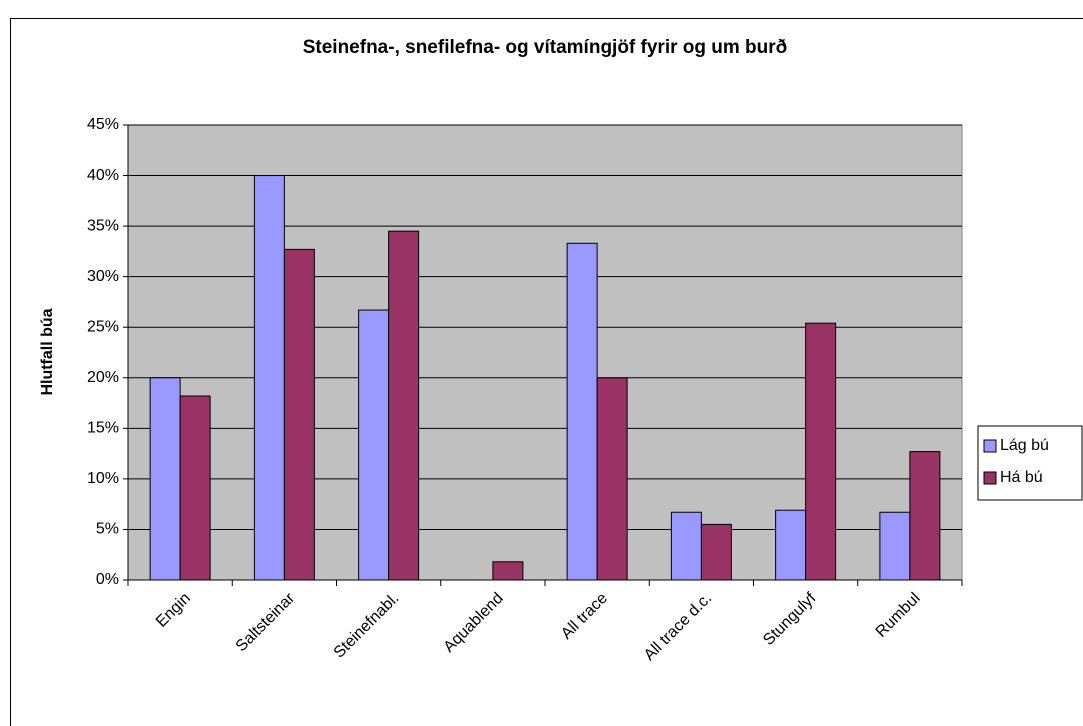 The image size is (1083, 726). I want to click on y-axis-label: Hlutfall búa, so click(47, 351).